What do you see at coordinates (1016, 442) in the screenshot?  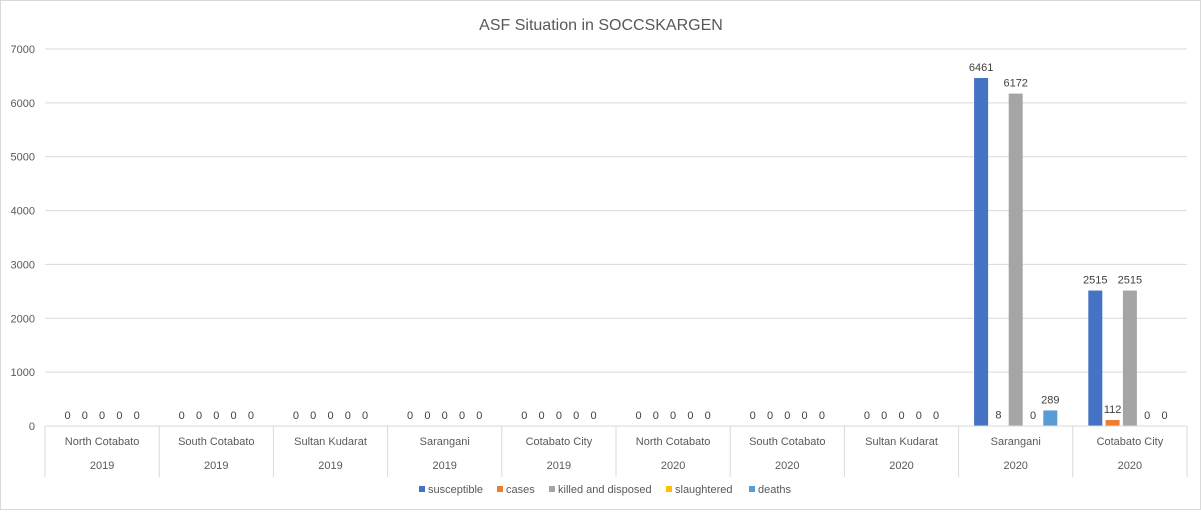 I see `x-tick-label-region: Sarangani` at bounding box center [1016, 442].